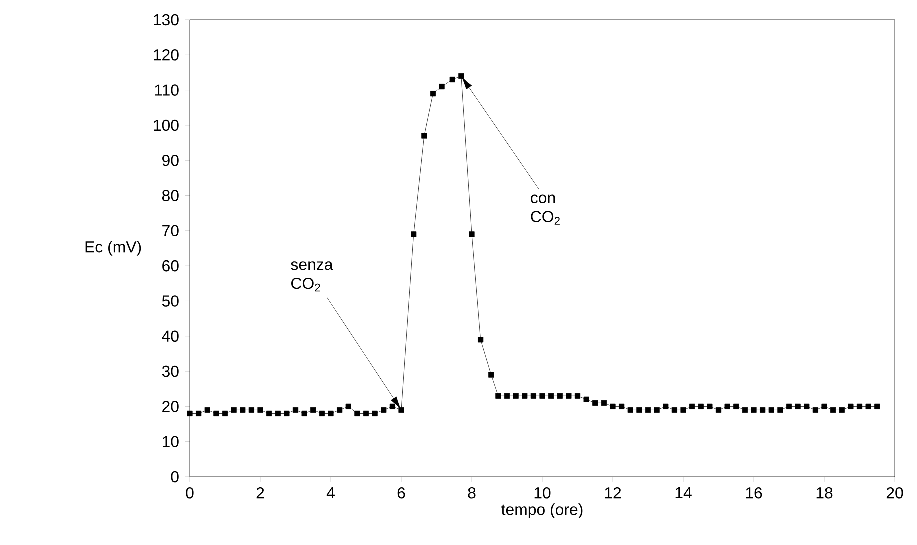 The width and height of the screenshot is (917, 545). I want to click on y-axis-title: Ec (mV), so click(114, 248).